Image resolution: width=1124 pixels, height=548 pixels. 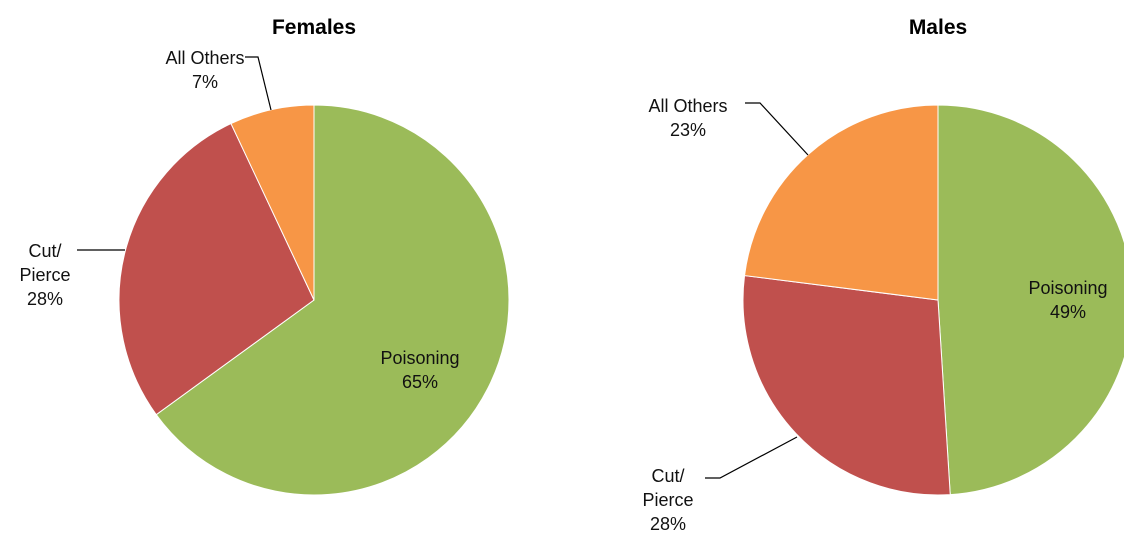 What do you see at coordinates (204, 82) in the screenshot?
I see `value-label: 7%` at bounding box center [204, 82].